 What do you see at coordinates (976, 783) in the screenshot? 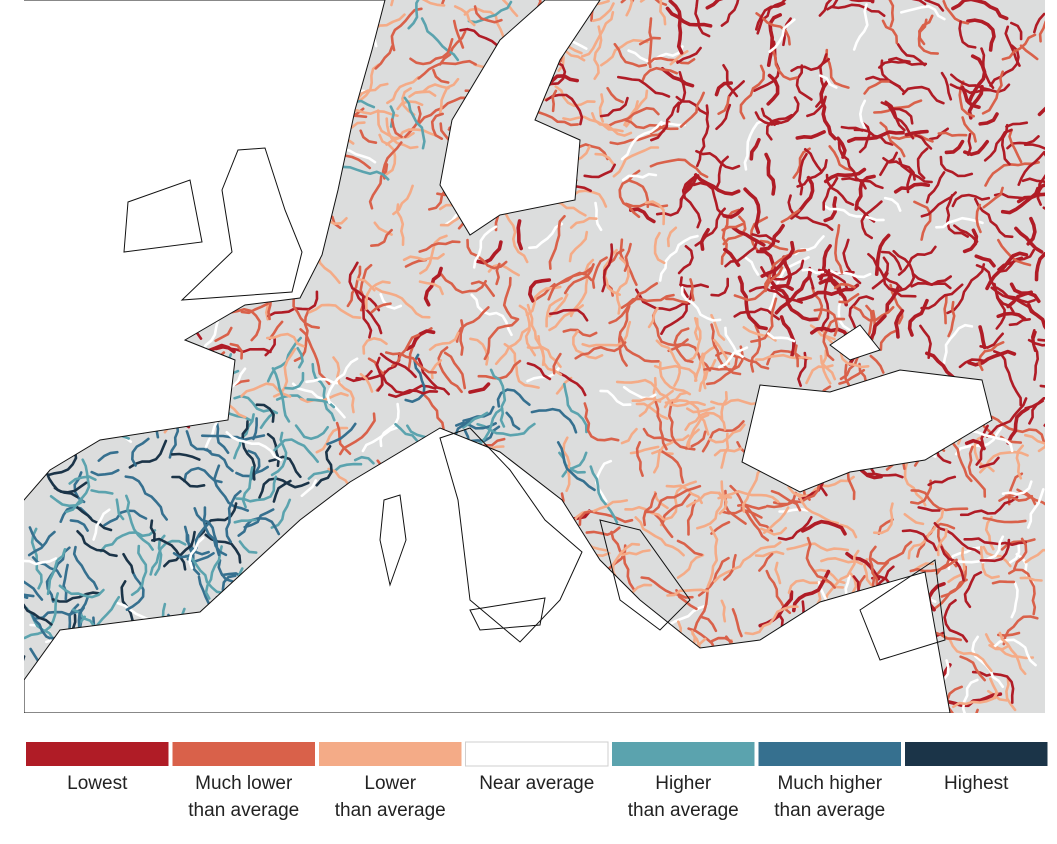
I see `legend-label: Highest` at bounding box center [976, 783].